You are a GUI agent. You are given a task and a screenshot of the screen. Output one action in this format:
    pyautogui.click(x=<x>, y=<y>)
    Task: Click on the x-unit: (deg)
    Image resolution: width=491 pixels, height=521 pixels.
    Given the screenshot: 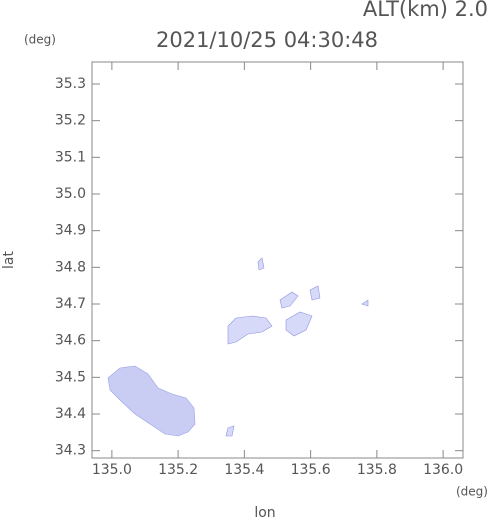 What is the action you would take?
    pyautogui.click(x=472, y=492)
    